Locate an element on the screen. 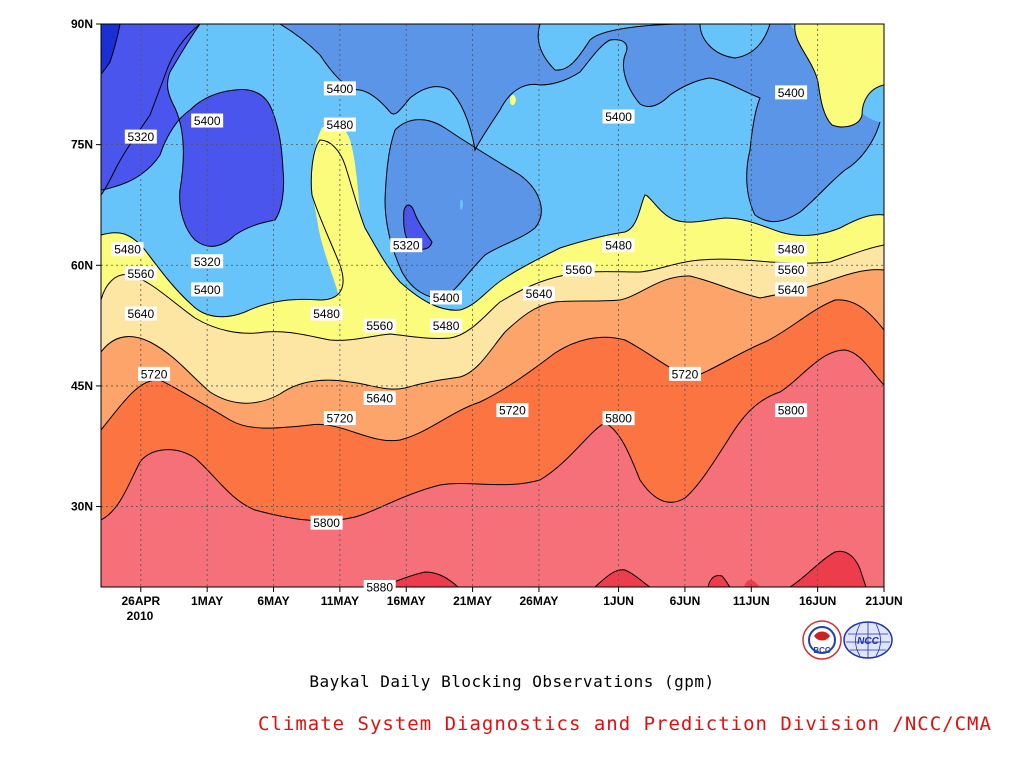  x-tick-label: 6MAY is located at coordinates (273, 601).